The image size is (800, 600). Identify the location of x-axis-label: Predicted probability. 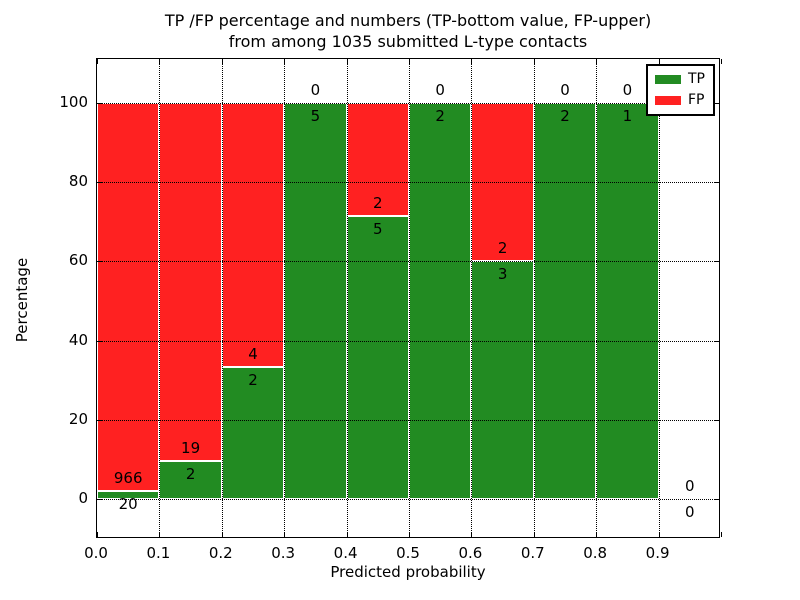
(408, 572).